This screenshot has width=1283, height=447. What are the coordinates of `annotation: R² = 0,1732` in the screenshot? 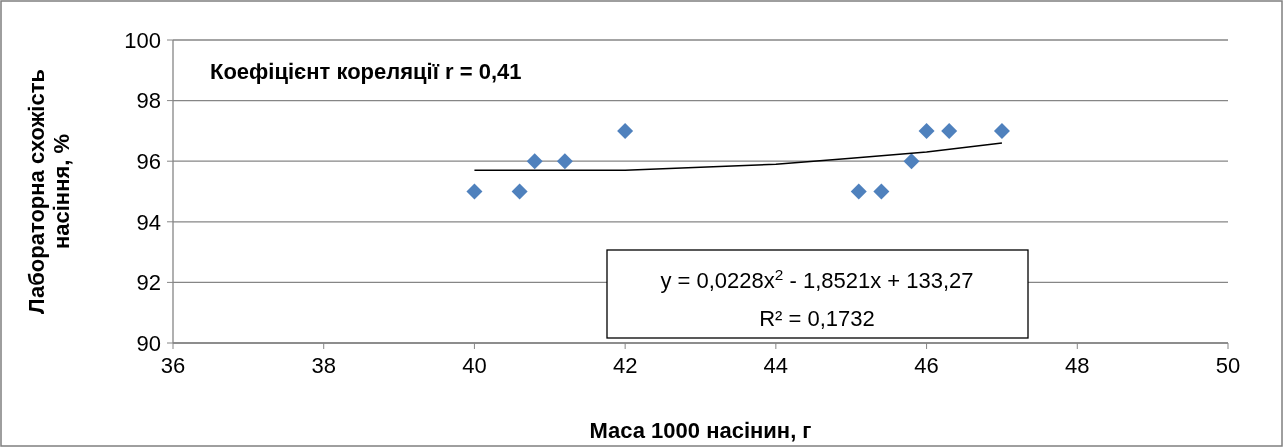 It's located at (817, 318).